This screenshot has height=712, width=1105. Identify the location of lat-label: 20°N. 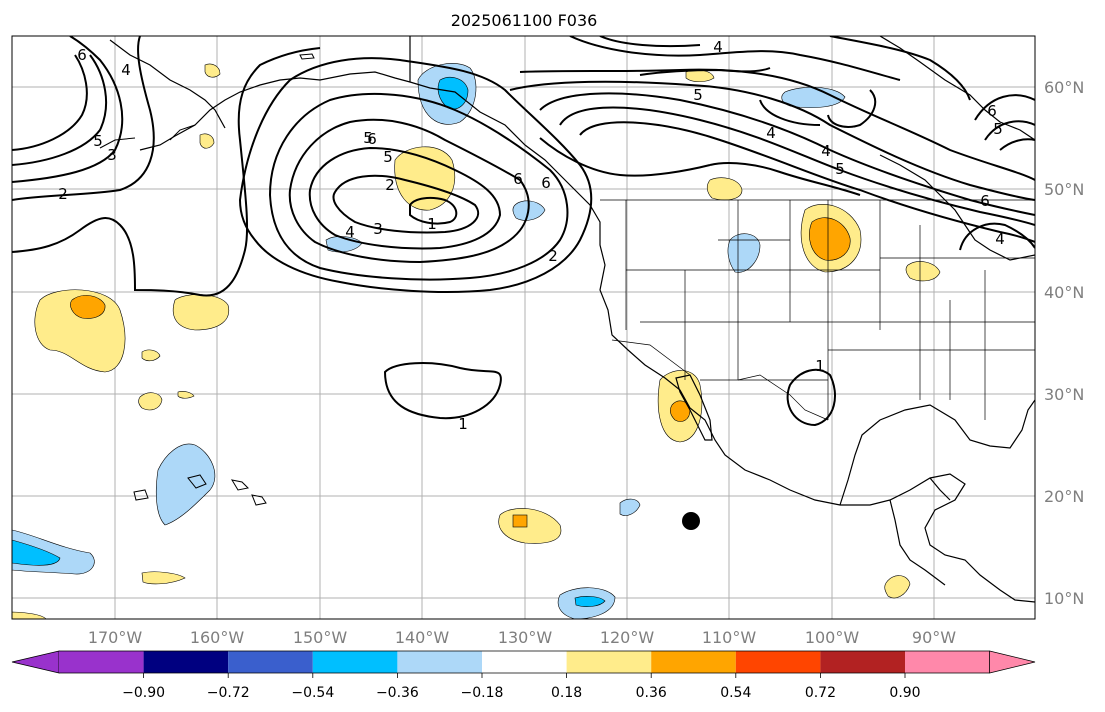
(1064, 496).